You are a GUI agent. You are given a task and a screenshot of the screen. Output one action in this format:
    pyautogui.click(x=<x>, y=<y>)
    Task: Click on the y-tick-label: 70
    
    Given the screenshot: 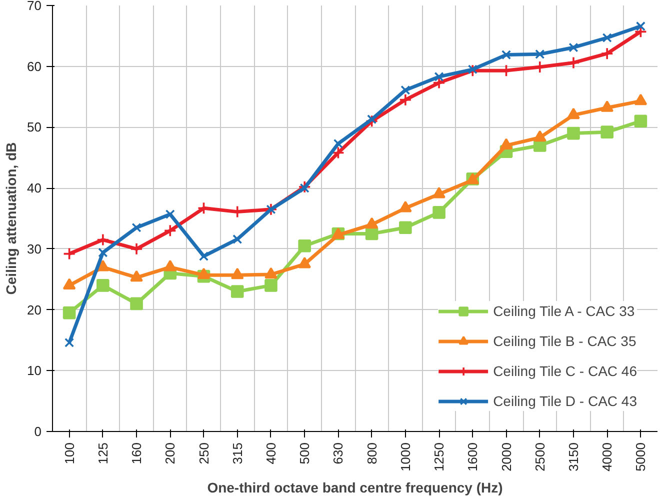 What is the action you would take?
    pyautogui.click(x=34, y=6)
    